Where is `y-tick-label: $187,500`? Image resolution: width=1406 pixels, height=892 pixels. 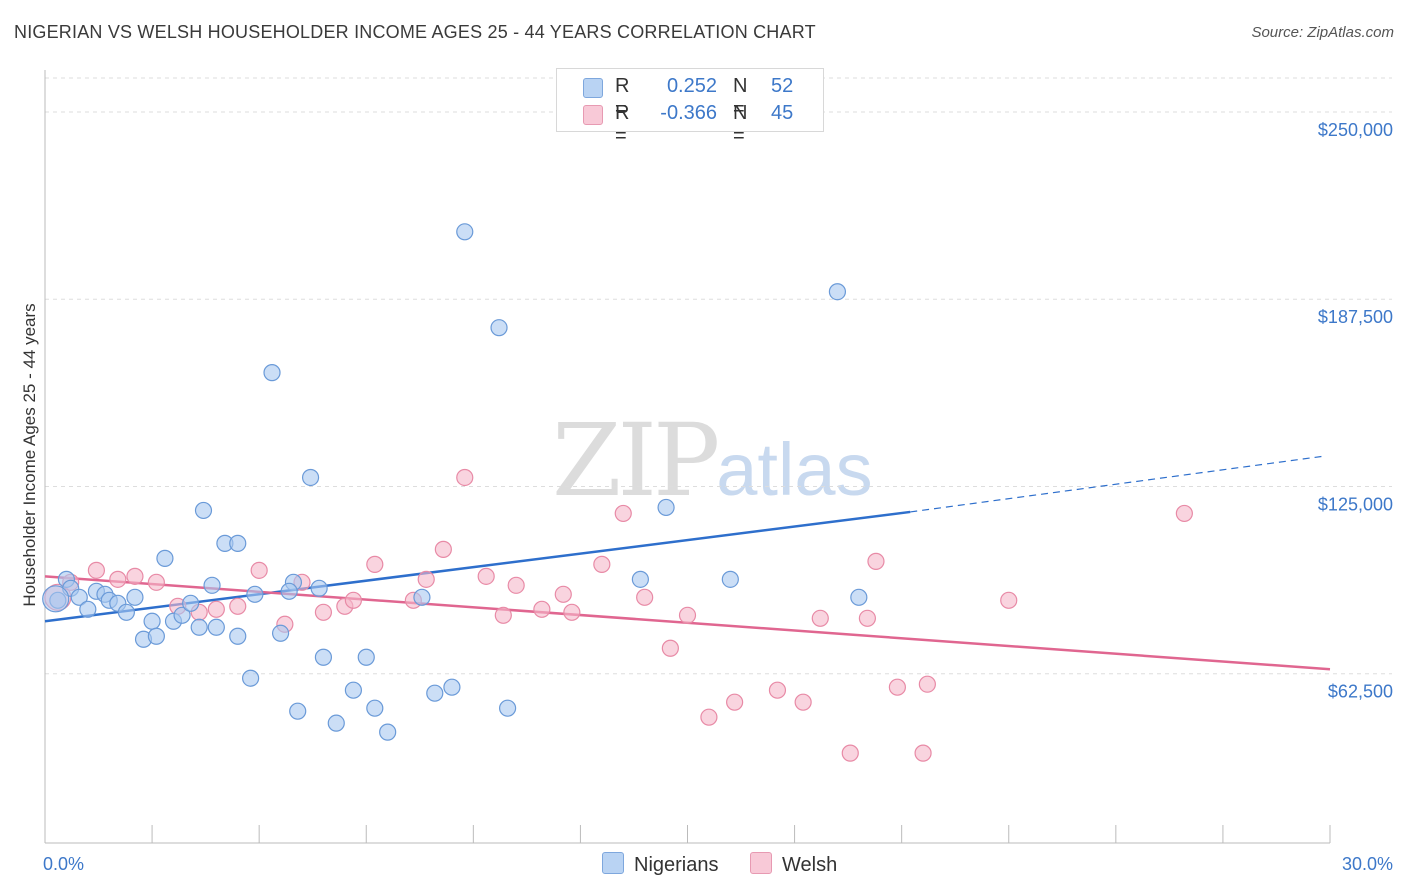 y-tick-label: $187,500 is located at coordinates (1355, 317).